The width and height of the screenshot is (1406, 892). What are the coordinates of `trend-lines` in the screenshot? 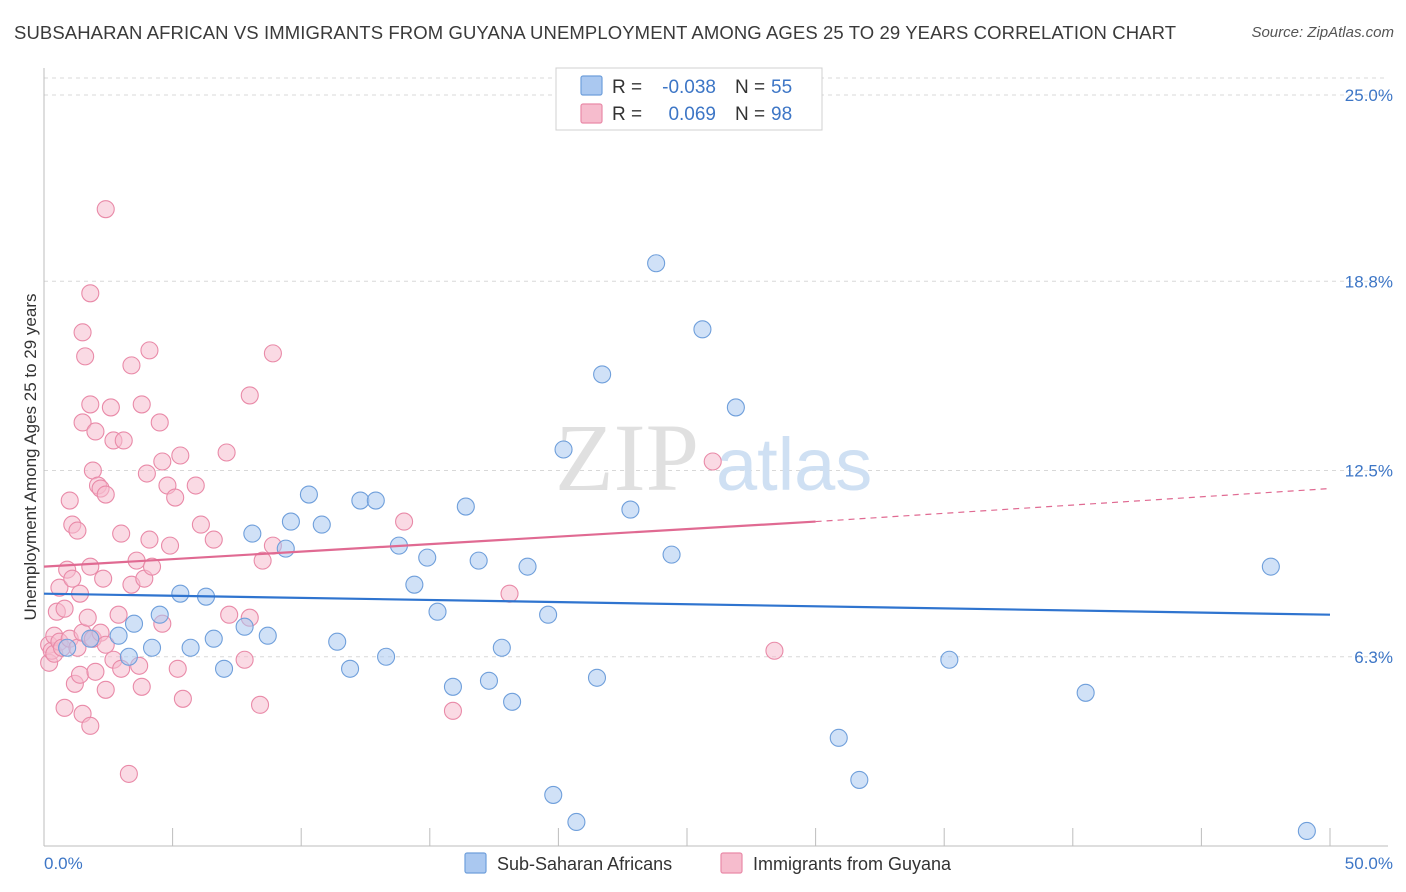 It's located at (687, 551).